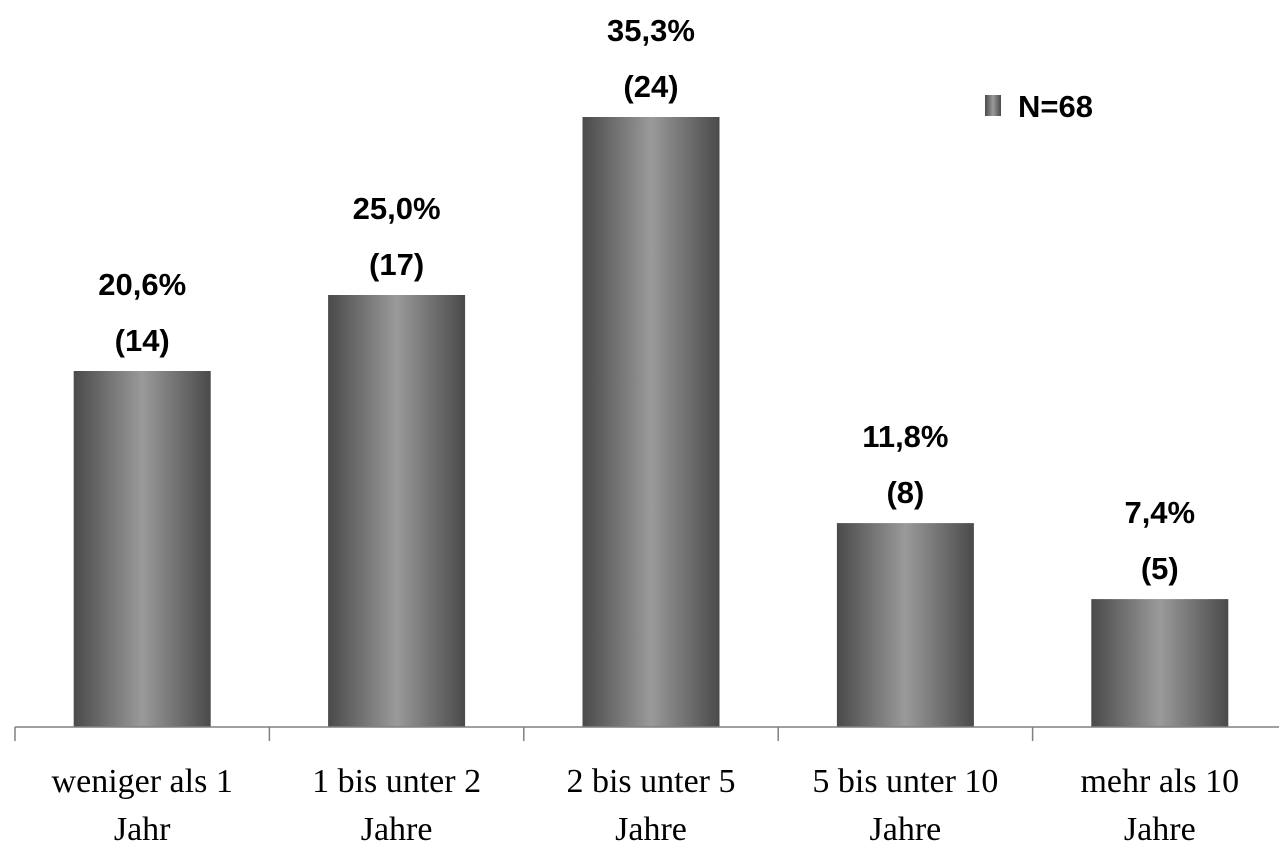 Image resolution: width=1279 pixels, height=852 pixels. Describe the element at coordinates (650, 86) in the screenshot. I see `data-label-count: (24)` at that location.